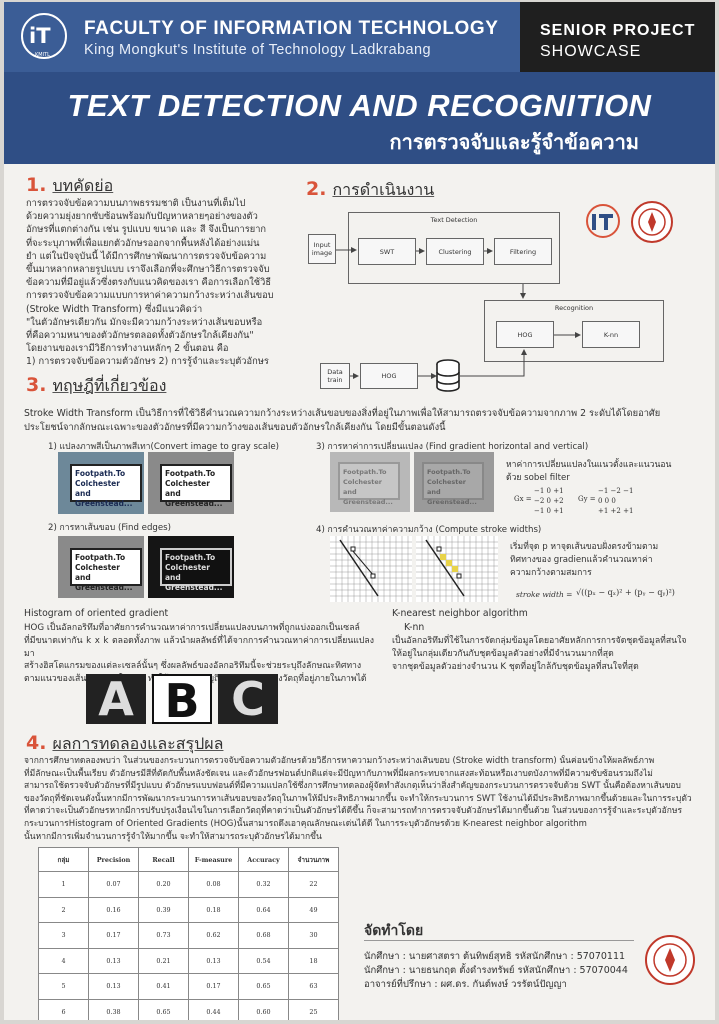 The height and width of the screenshot is (1024, 719). Describe the element at coordinates (163, 909) in the screenshot. I see `table-cell: 0.39` at that location.